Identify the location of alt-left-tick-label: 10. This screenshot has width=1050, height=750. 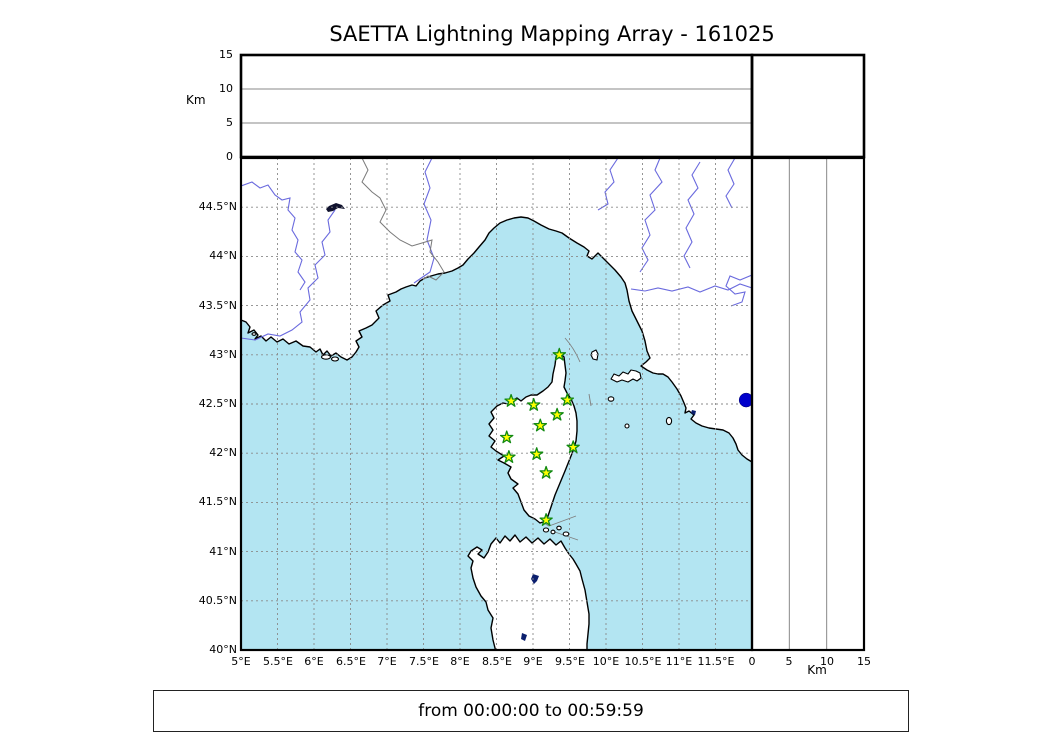
(226, 88).